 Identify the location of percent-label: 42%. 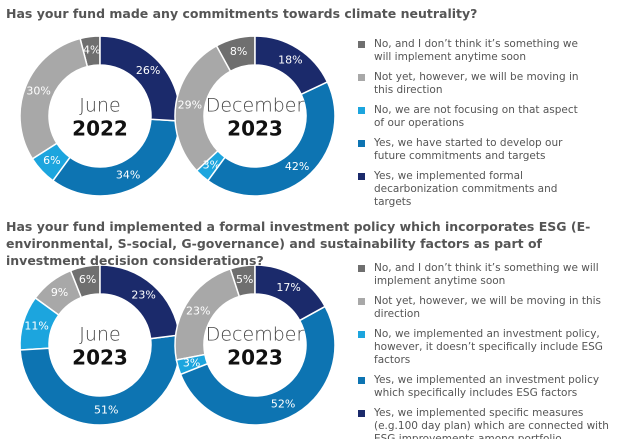
(297, 166).